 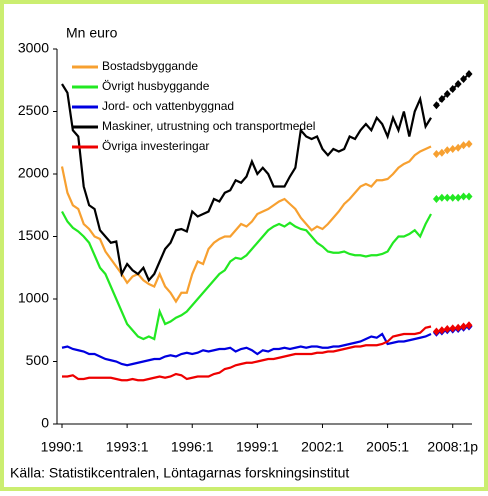 I want to click on y-tick-label: 0, so click(x=45, y=423).